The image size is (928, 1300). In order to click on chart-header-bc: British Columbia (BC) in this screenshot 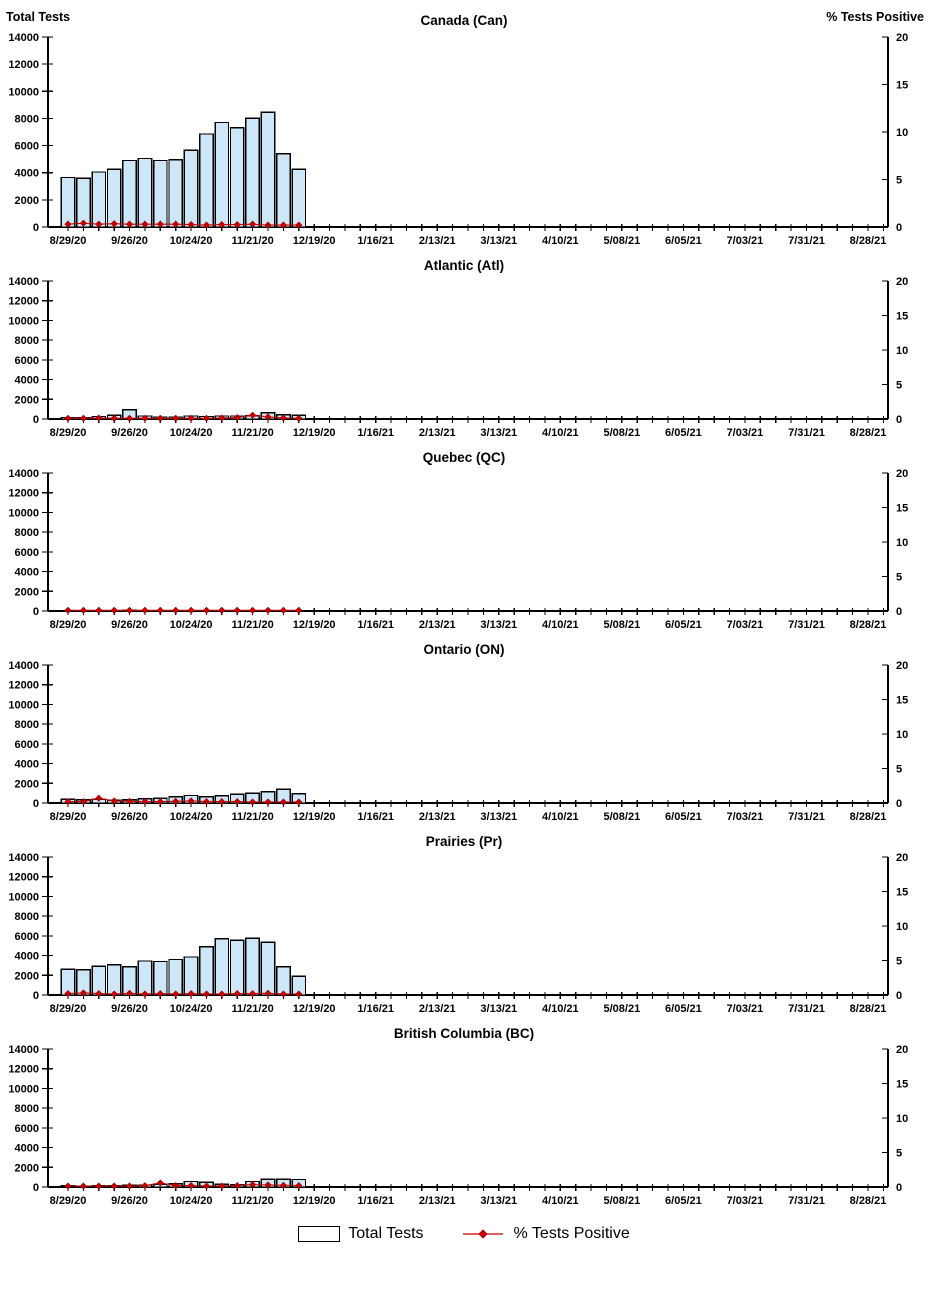, I will do `click(464, 1032)`.